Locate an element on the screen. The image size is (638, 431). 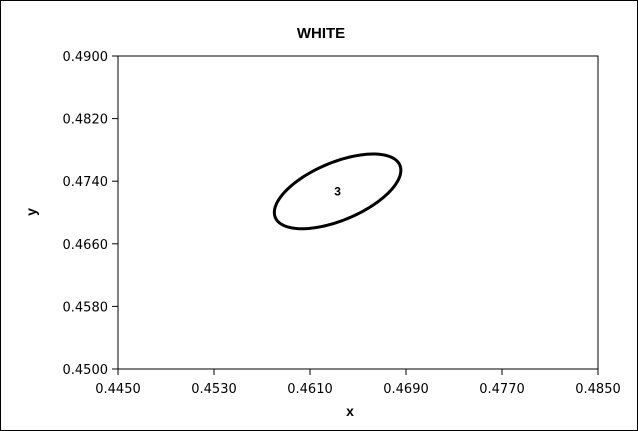
chart-title: WHITE is located at coordinates (321, 33).